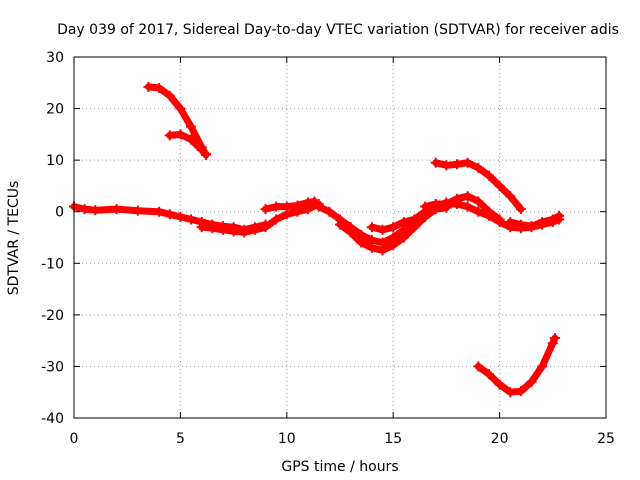  Describe the element at coordinates (55, 58) in the screenshot. I see `y-tick-label: 30` at that location.